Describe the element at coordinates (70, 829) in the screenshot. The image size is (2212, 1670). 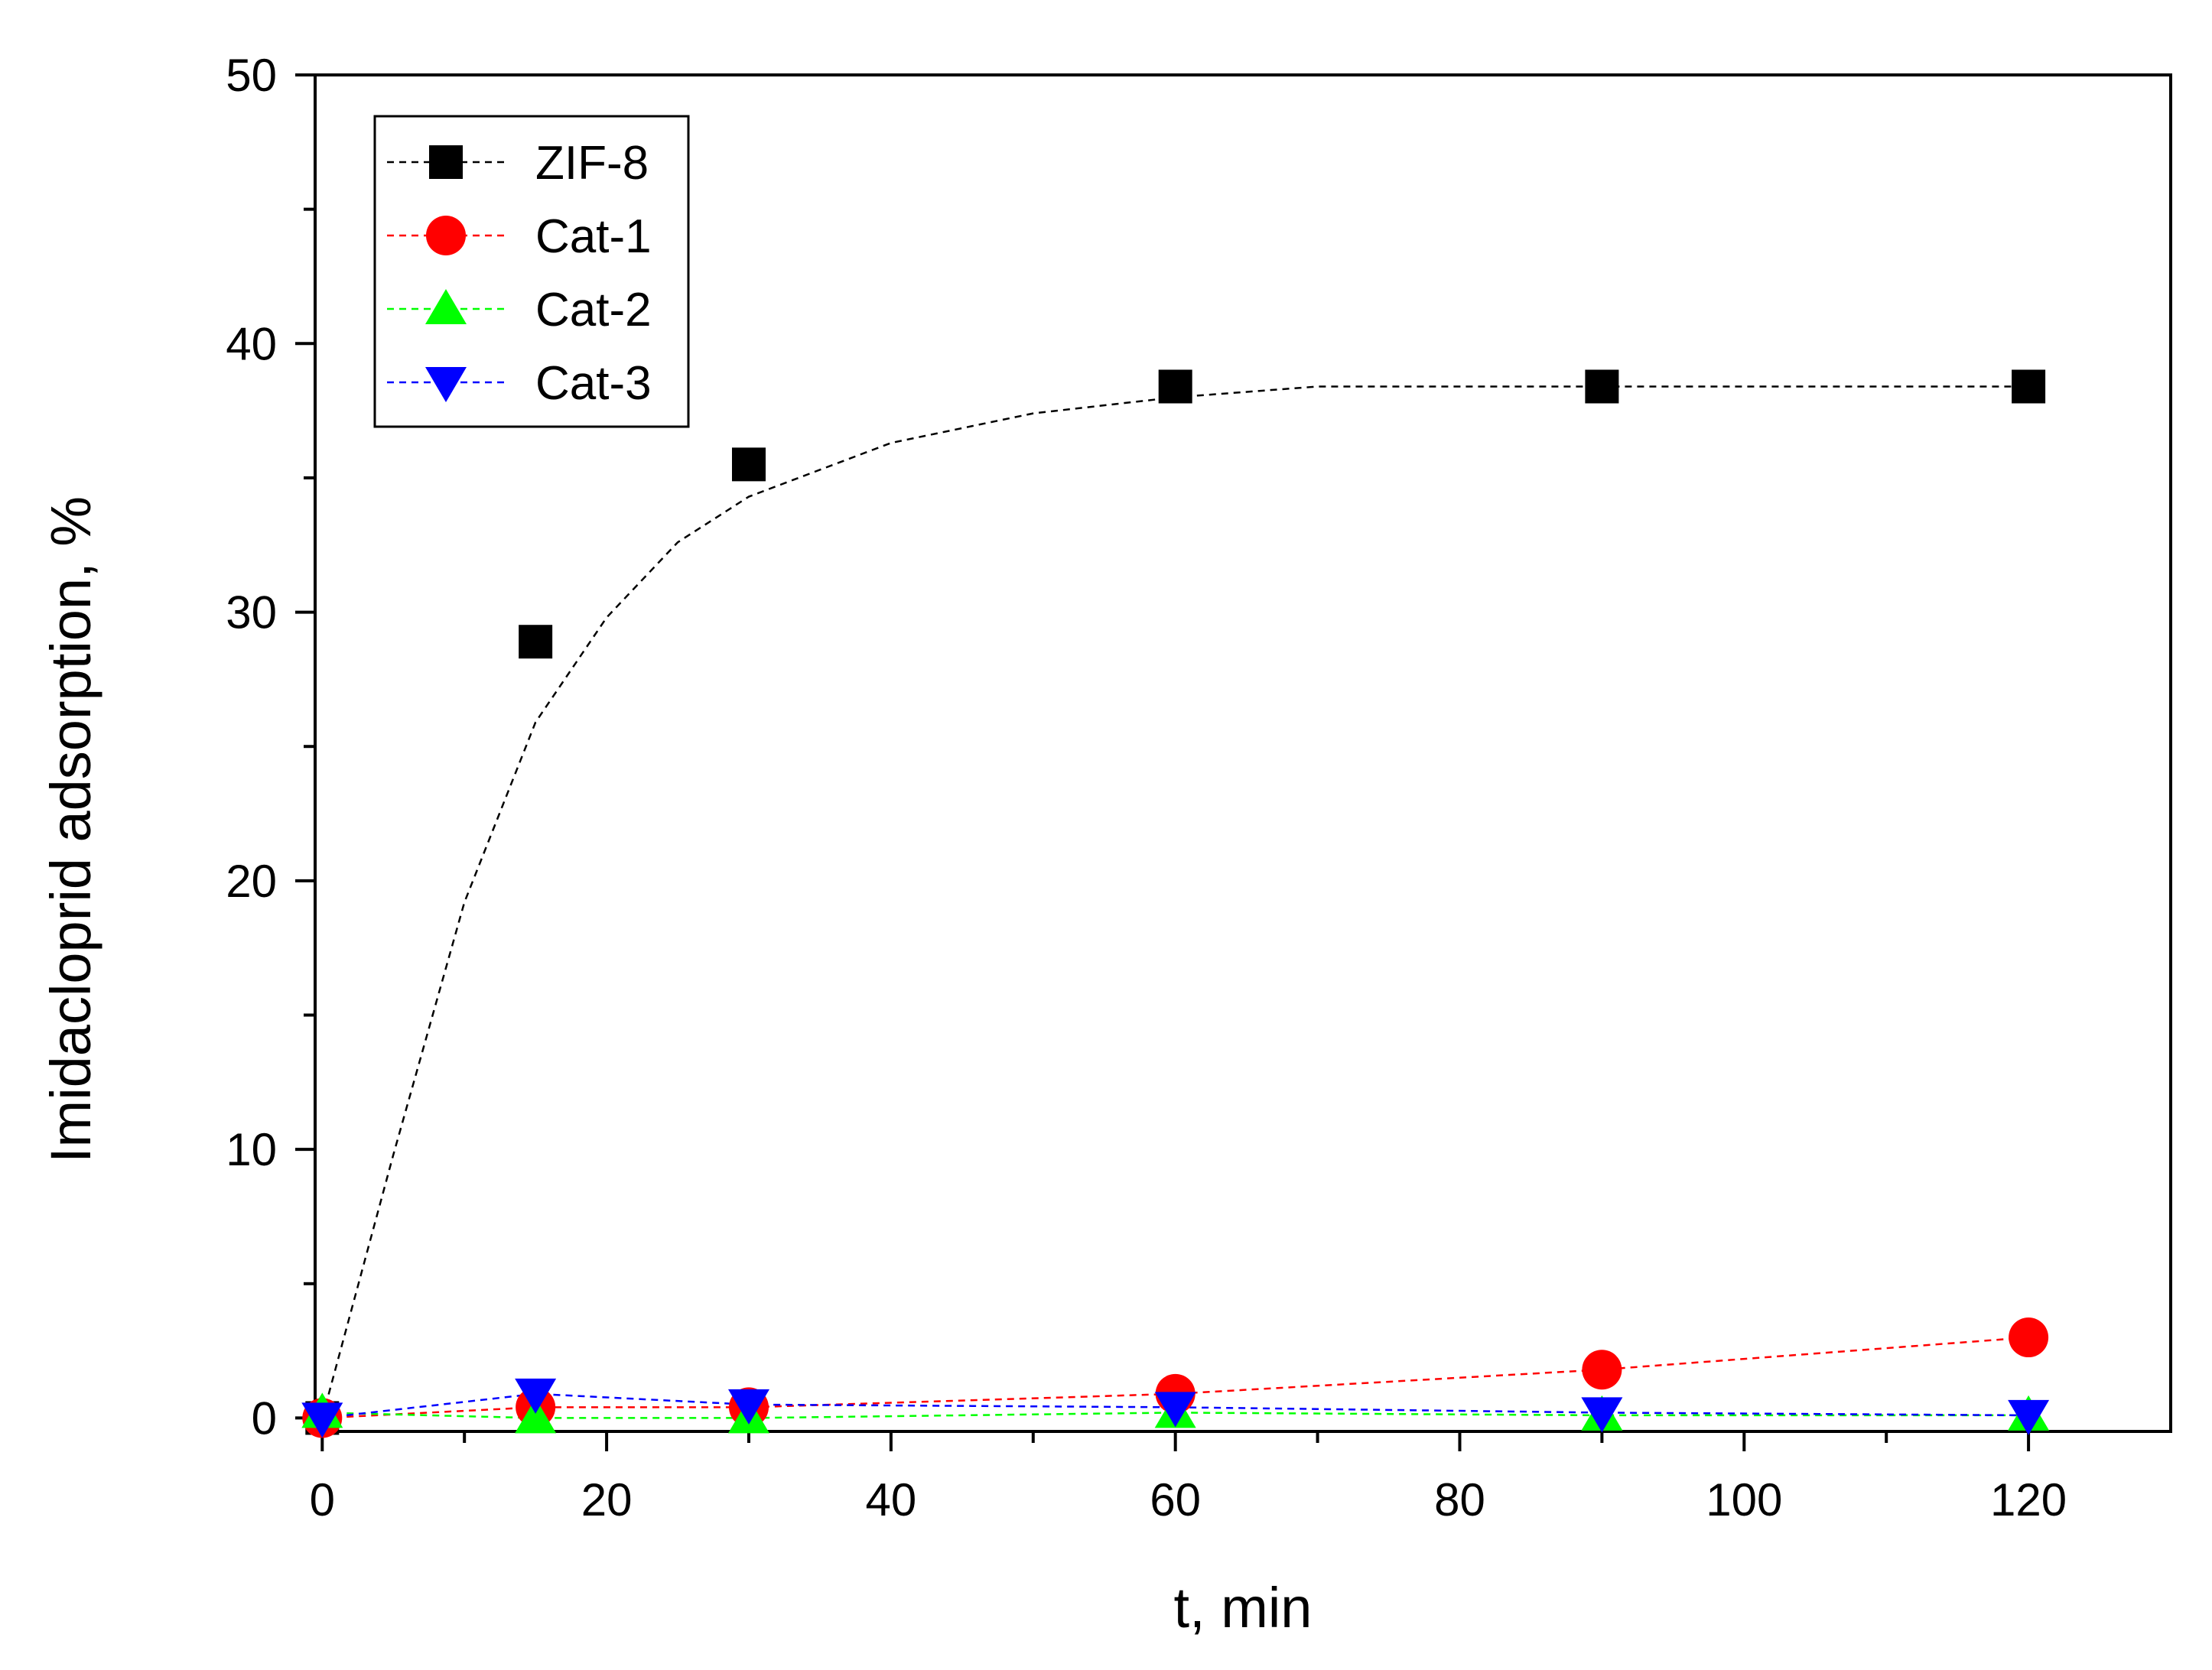
I see `y-axis-title: Imidacloprid adsorption, %` at that location.